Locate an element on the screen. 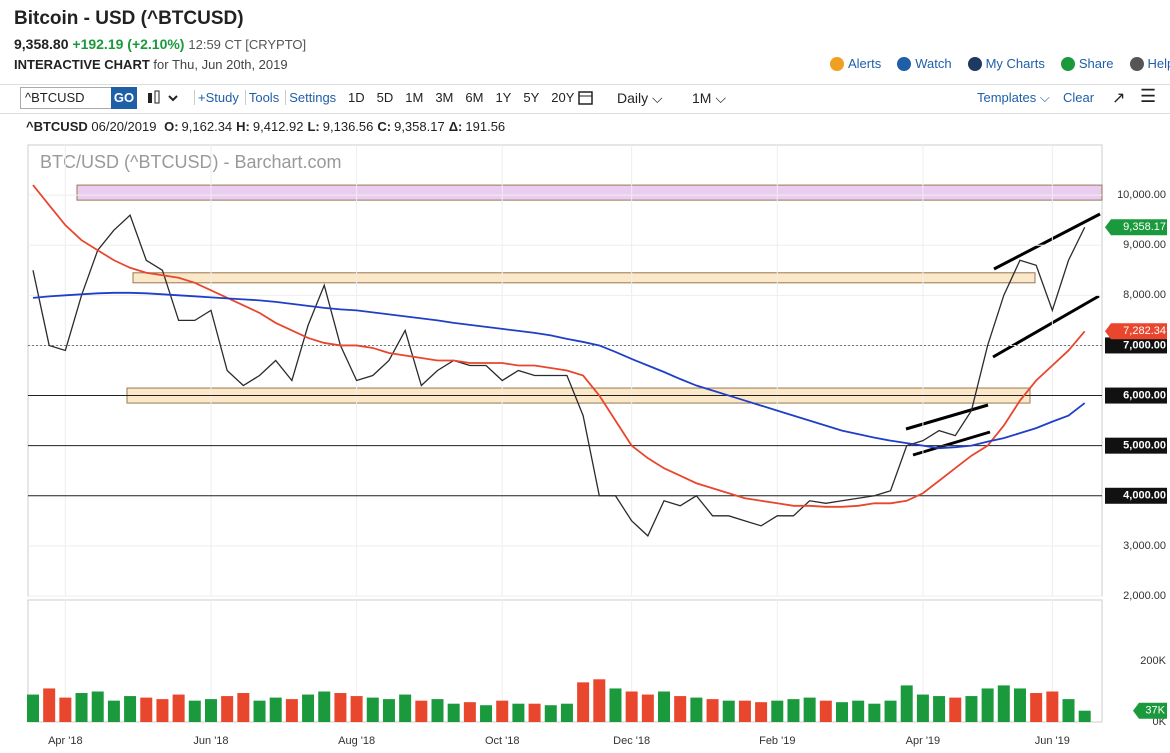 Image resolution: width=1170 pixels, height=753 pixels. tools: +Study Tools Settings is located at coordinates (265, 97).